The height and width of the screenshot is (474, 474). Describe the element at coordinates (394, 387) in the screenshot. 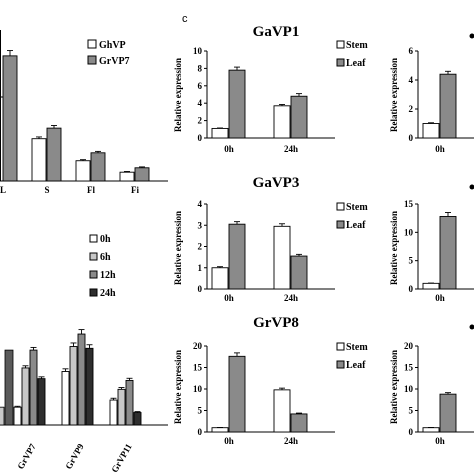

I see `y-axis-title-right-3: Relative expression` at that location.